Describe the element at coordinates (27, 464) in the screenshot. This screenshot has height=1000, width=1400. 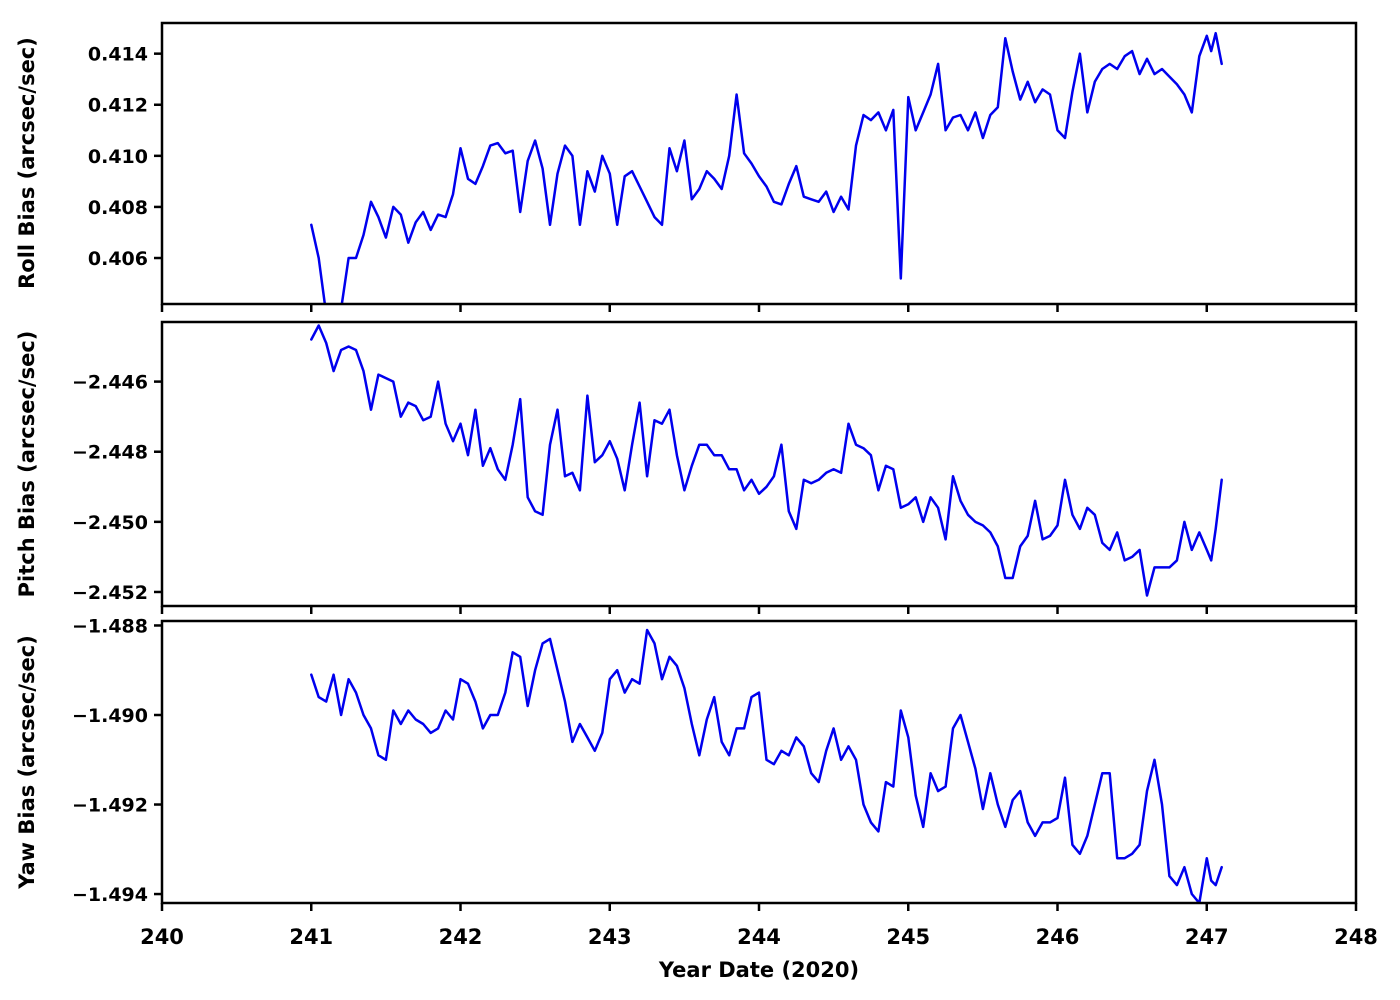
I see `pitch-ylabel: Pitch Bias (arcsec/sec)` at that location.